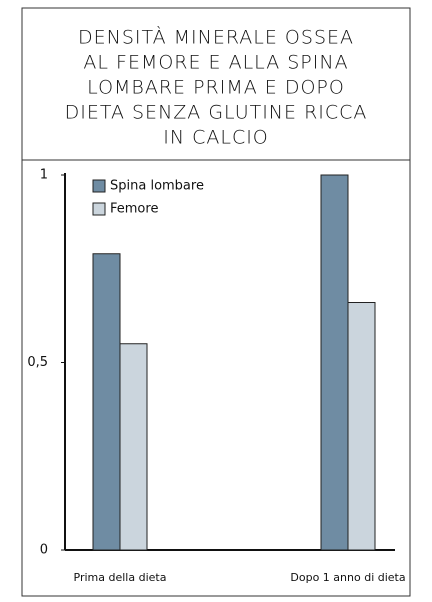 Image resolution: width=432 pixels, height=602 pixels. I want to click on chart-title: LOMBARE PRIMA E DOPO, so click(216, 88).